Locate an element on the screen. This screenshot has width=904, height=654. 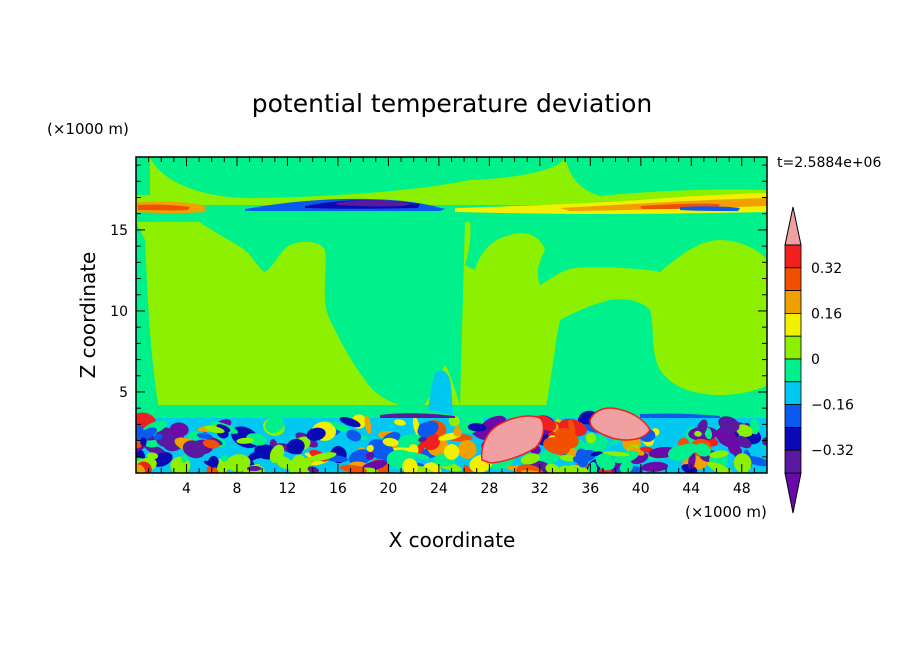
field-cyan-column is located at coordinates (440, 392).